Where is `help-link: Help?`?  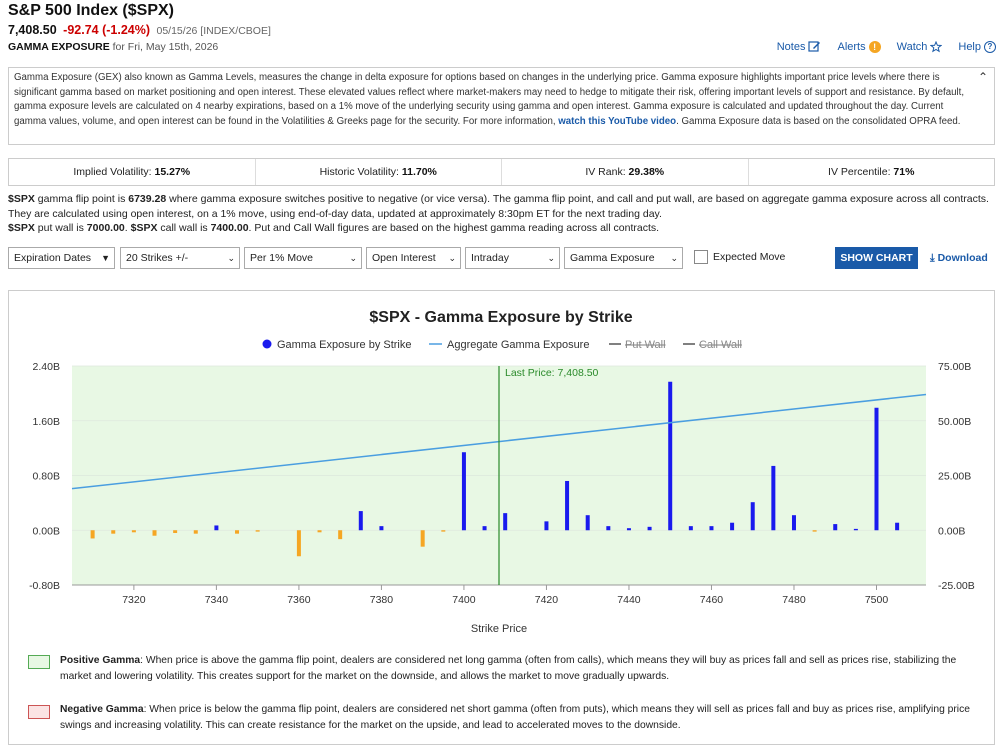 help-link: Help? is located at coordinates (977, 46).